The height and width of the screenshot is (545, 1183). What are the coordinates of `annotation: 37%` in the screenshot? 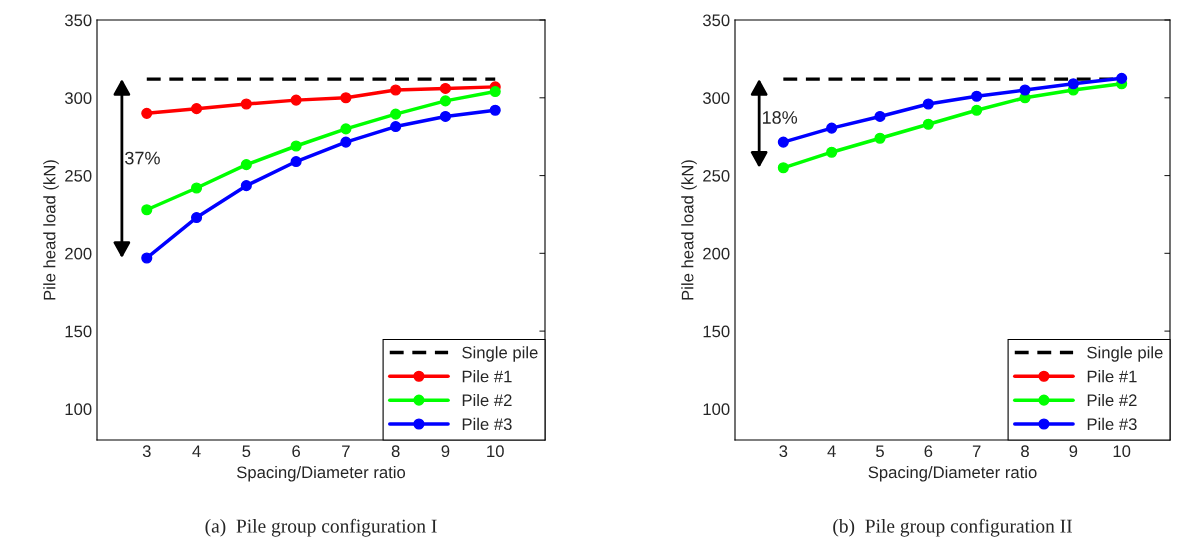 It's located at (142, 158).